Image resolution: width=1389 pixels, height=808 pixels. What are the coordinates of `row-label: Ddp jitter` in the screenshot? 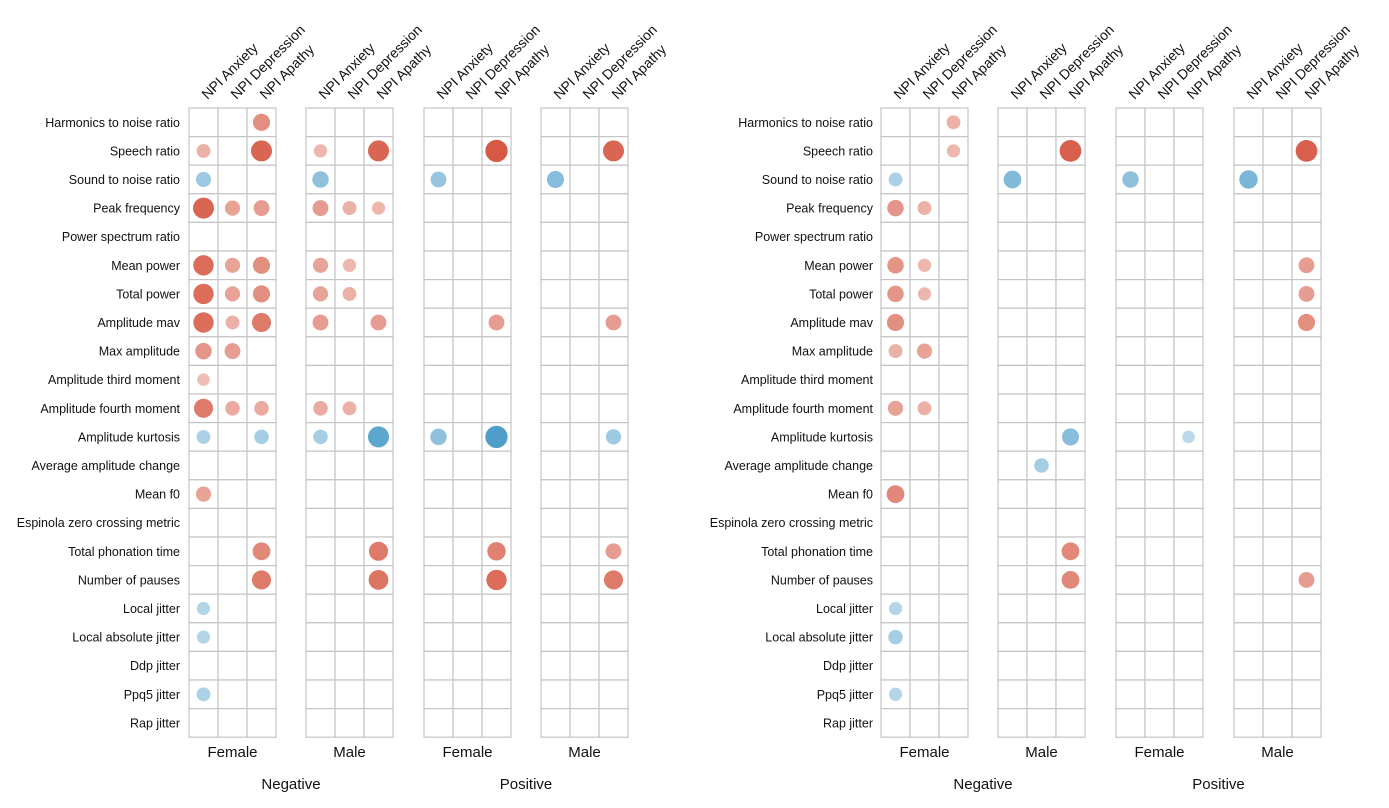 It's located at (155, 666).